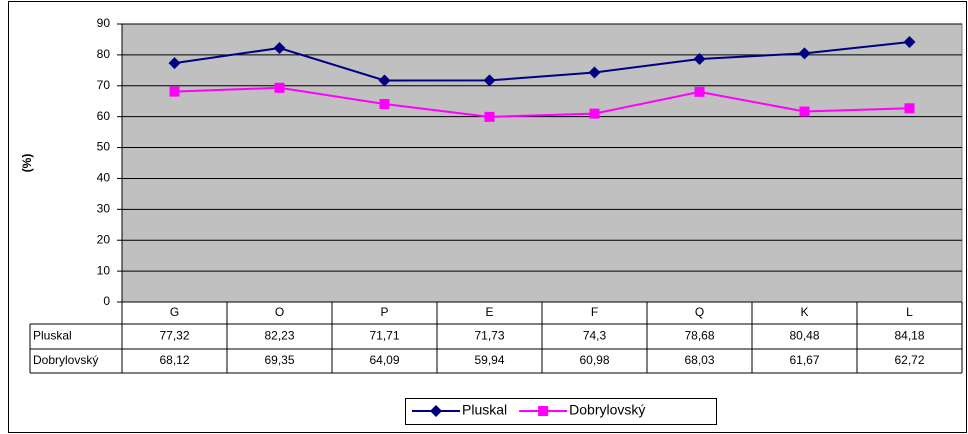 The image size is (968, 434). Describe the element at coordinates (104, 270) in the screenshot. I see `y-tick-label: 10` at that location.